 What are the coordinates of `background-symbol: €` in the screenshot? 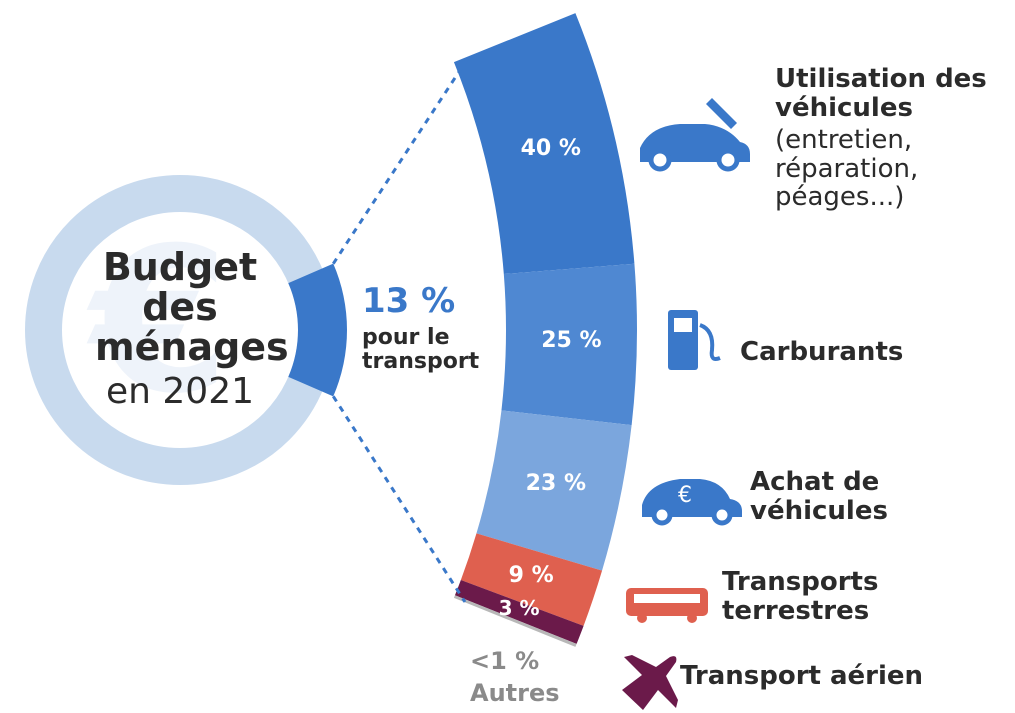 It's located at (157, 321).